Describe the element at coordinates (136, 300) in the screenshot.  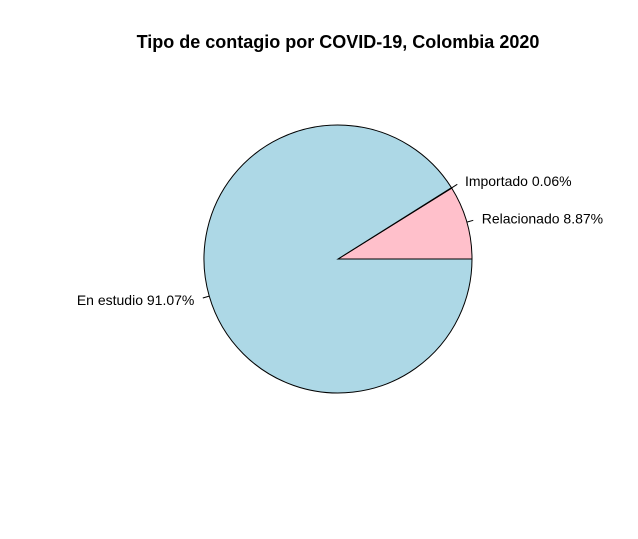
I see `pie-label-en-estudio: En estudio 91.07%` at that location.